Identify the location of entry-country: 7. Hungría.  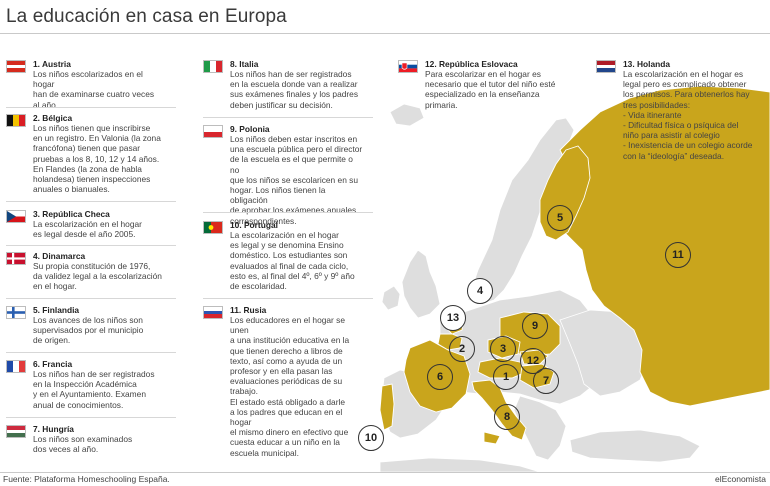
(53, 429).